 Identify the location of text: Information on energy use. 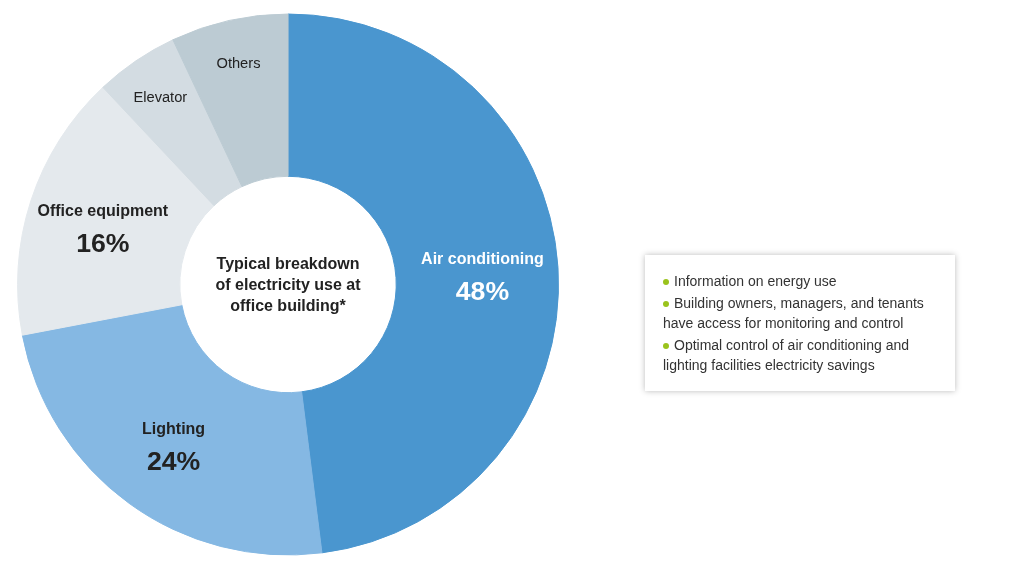
(755, 281).